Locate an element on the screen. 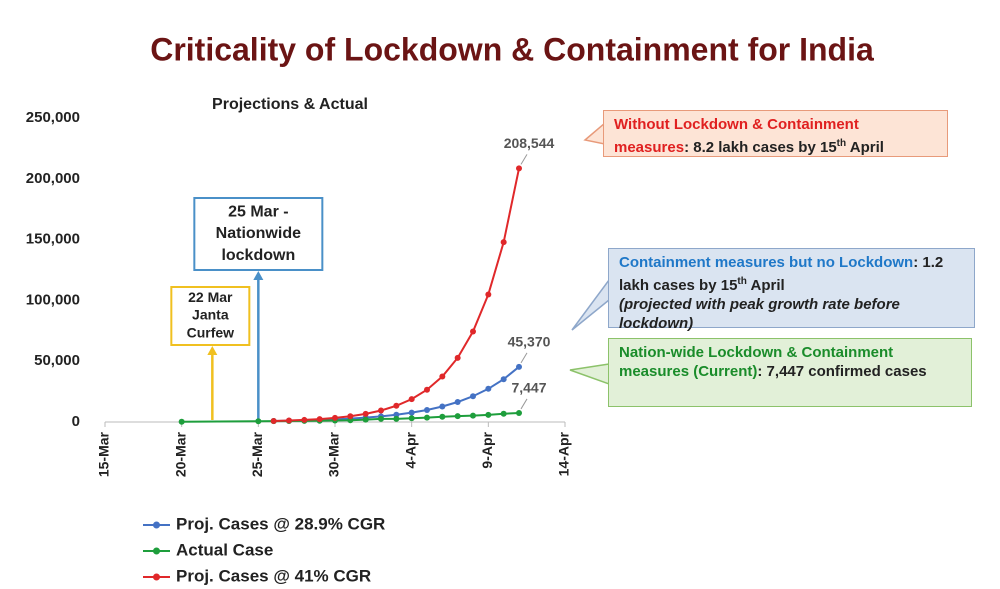 This screenshot has height=589, width=1000. callout-heading: Containment measures but no Lockdown is located at coordinates (766, 262).